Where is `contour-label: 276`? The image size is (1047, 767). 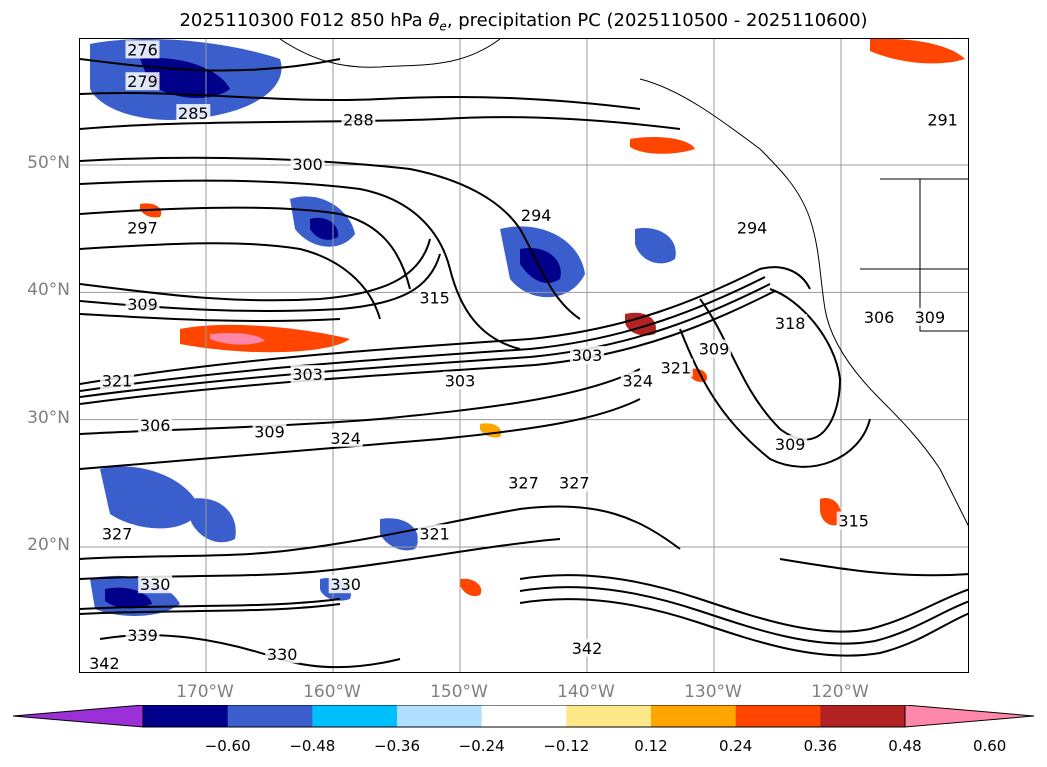 contour-label: 276 is located at coordinates (142, 49).